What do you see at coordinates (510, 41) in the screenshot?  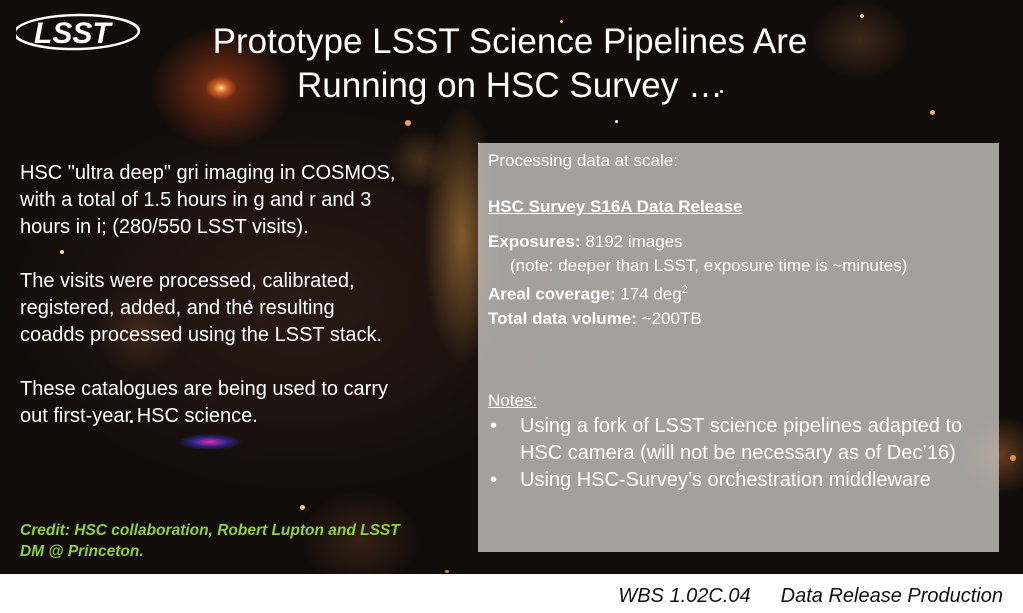 I see `title-line-1: Prototype LSST Science Pipelines Are` at bounding box center [510, 41].